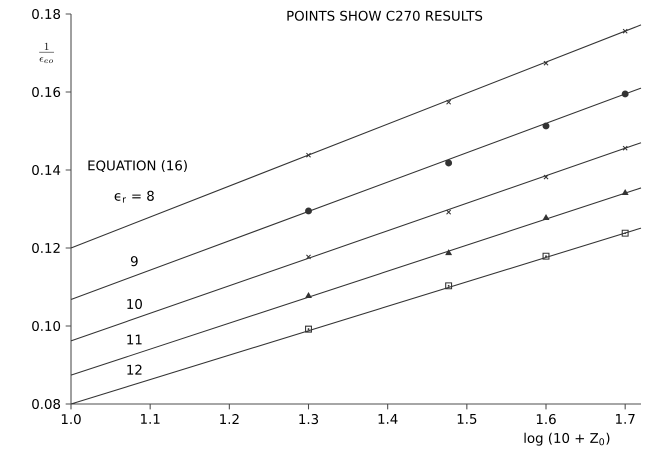  Describe the element at coordinates (134, 261) in the screenshot. I see `series-label: 9` at that location.